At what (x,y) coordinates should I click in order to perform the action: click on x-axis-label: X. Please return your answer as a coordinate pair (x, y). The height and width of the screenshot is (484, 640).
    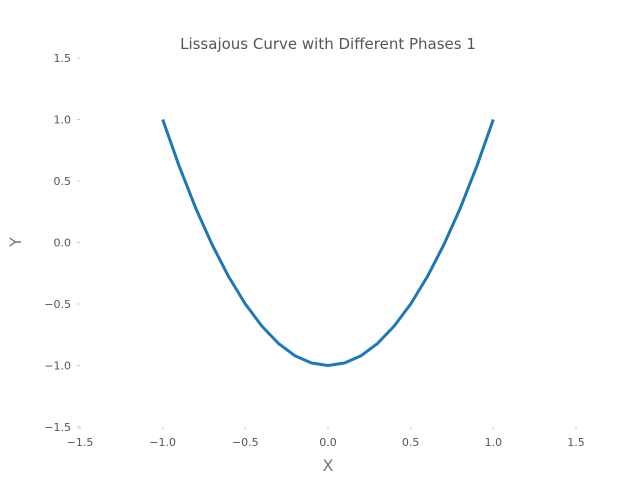
    Looking at the image, I should click on (328, 465).